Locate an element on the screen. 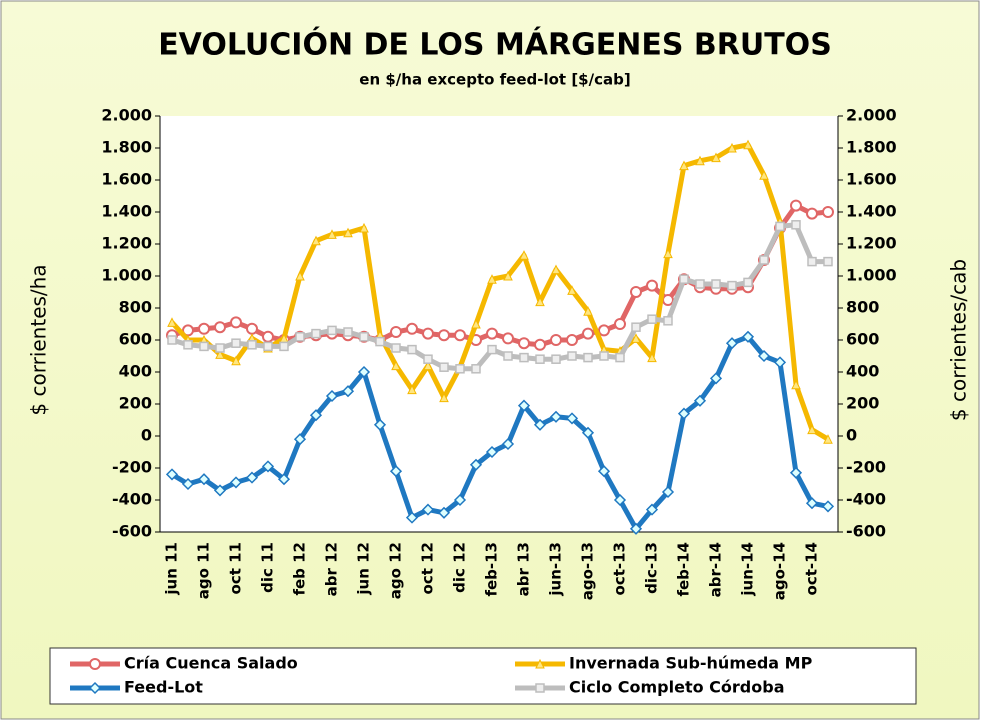 The image size is (982, 725). y-tick-label: -200 is located at coordinates (132, 467).